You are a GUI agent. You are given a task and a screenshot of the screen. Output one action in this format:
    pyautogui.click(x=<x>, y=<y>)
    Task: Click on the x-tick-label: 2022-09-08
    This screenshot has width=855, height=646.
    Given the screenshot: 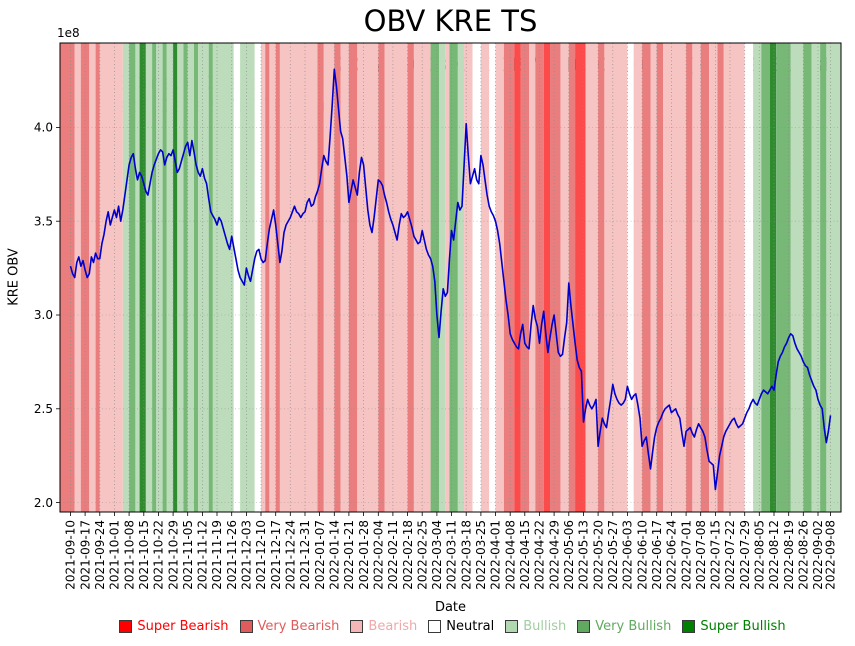 What is the action you would take?
    pyautogui.click(x=831, y=555)
    